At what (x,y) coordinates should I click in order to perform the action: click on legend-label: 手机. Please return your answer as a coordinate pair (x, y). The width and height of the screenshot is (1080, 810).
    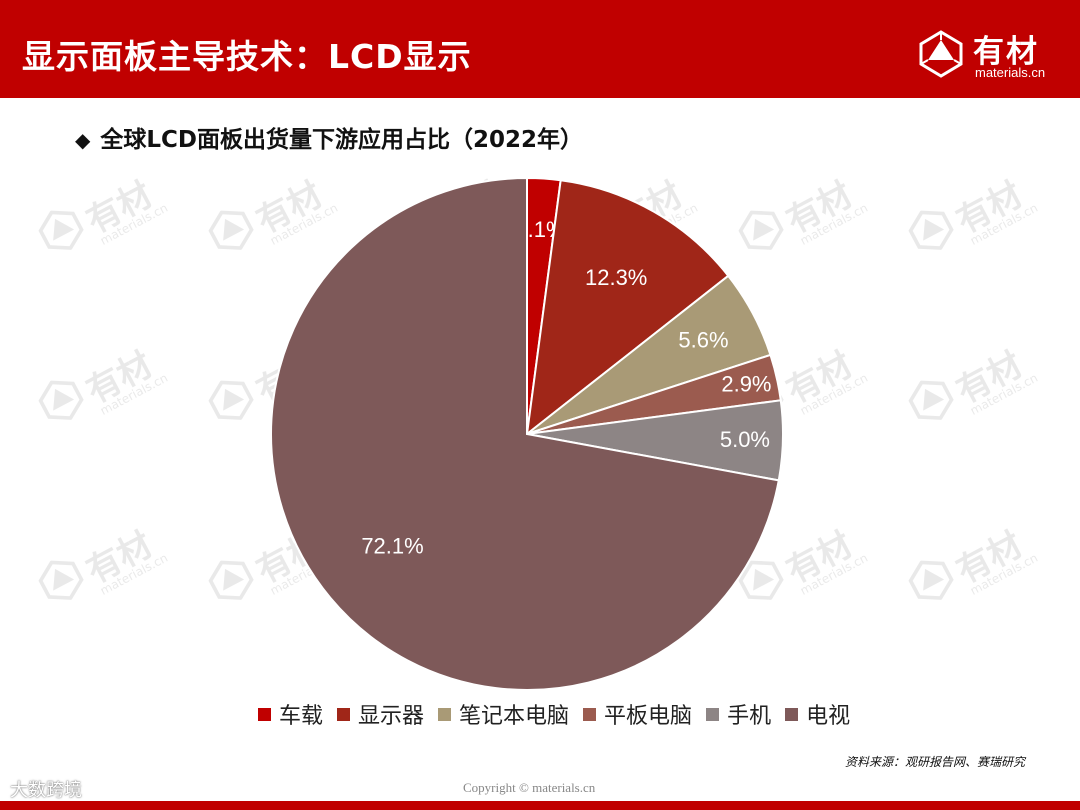
    Looking at the image, I should click on (749, 716).